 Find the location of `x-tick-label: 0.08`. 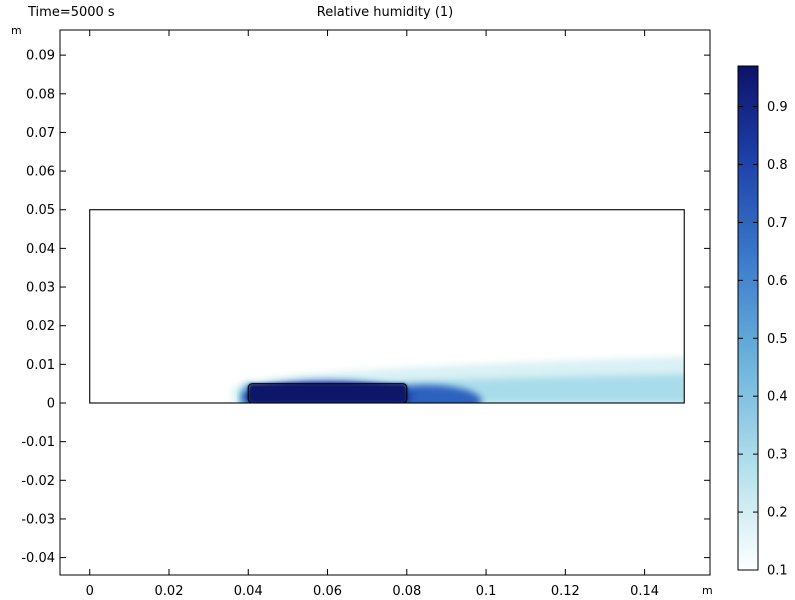

x-tick-label: 0.08 is located at coordinates (406, 591).